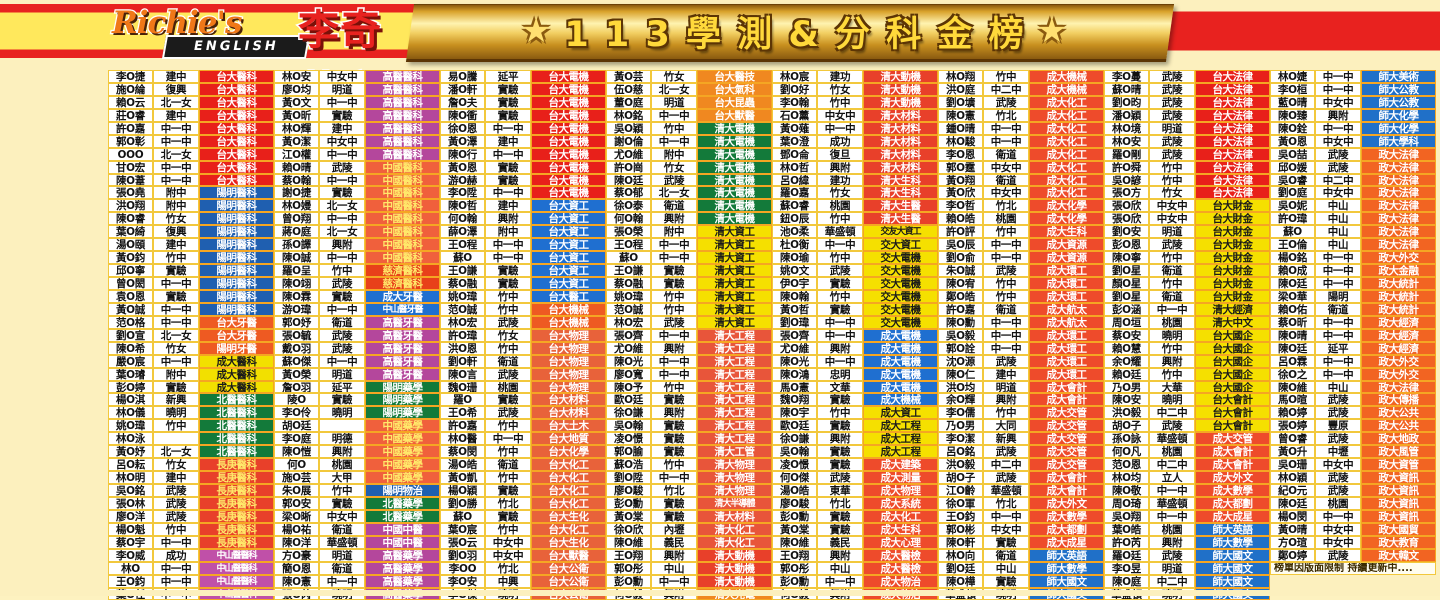 Image resolution: width=1440 pixels, height=600 pixels. I want to click on table-row: 吳O毅中一中成大環工, so click(1021, 335).